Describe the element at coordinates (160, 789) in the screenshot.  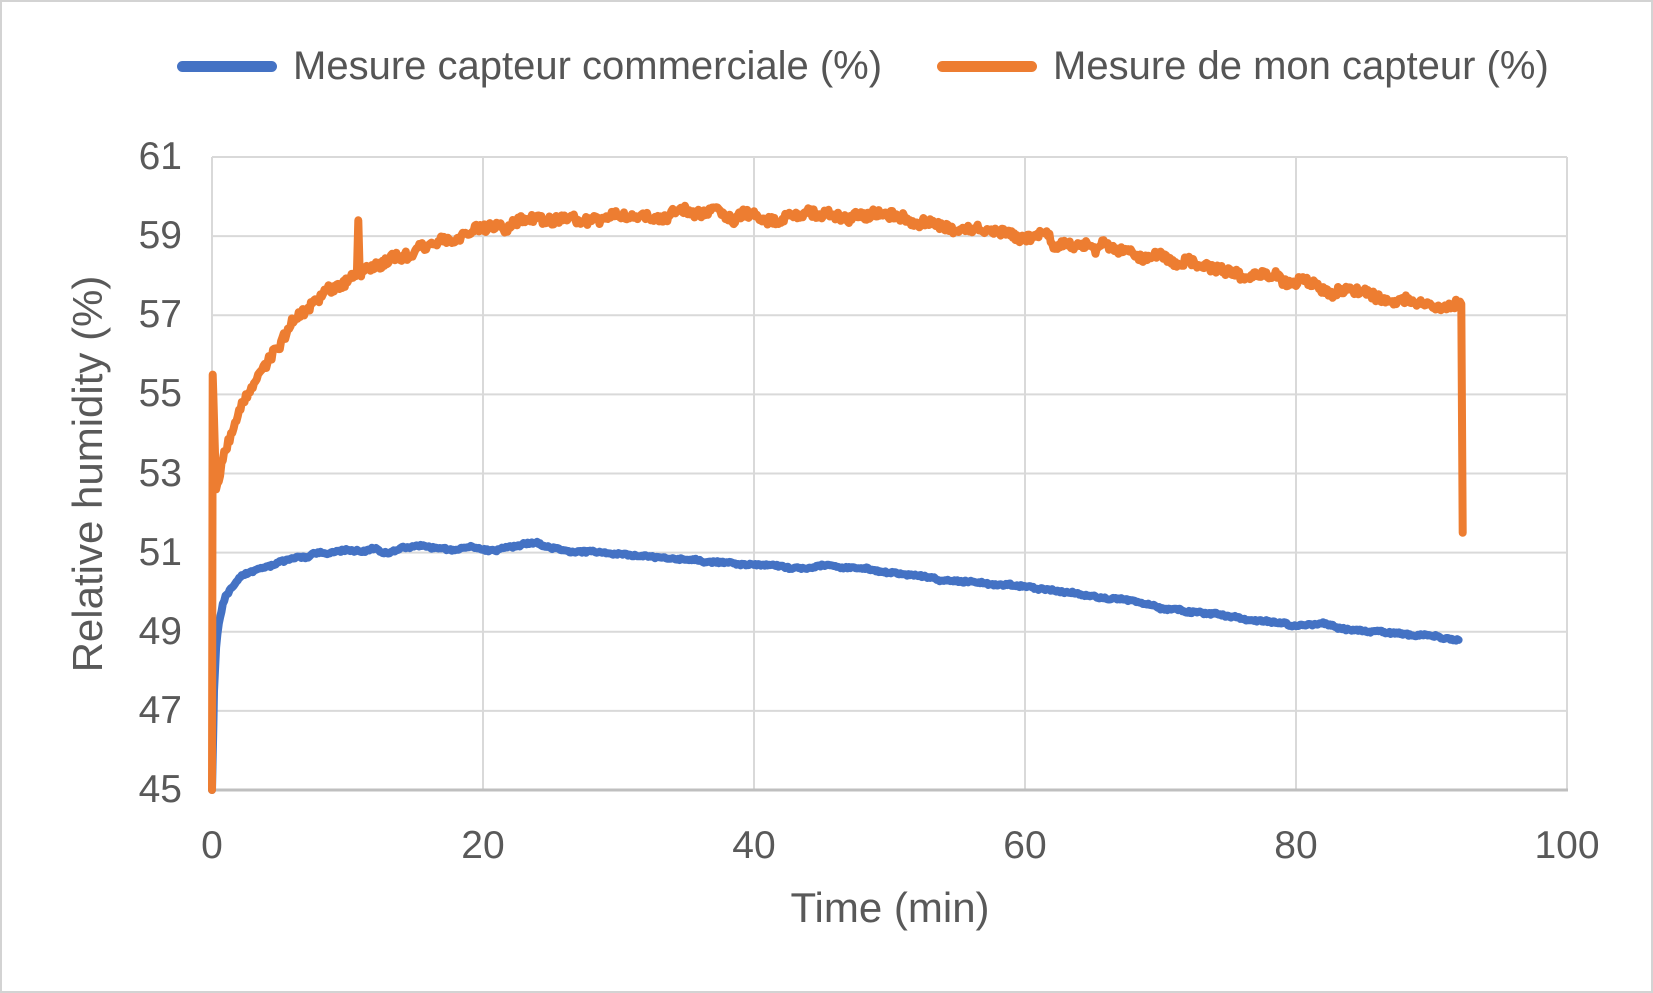
I see `y-tick-label-45: 45` at that location.